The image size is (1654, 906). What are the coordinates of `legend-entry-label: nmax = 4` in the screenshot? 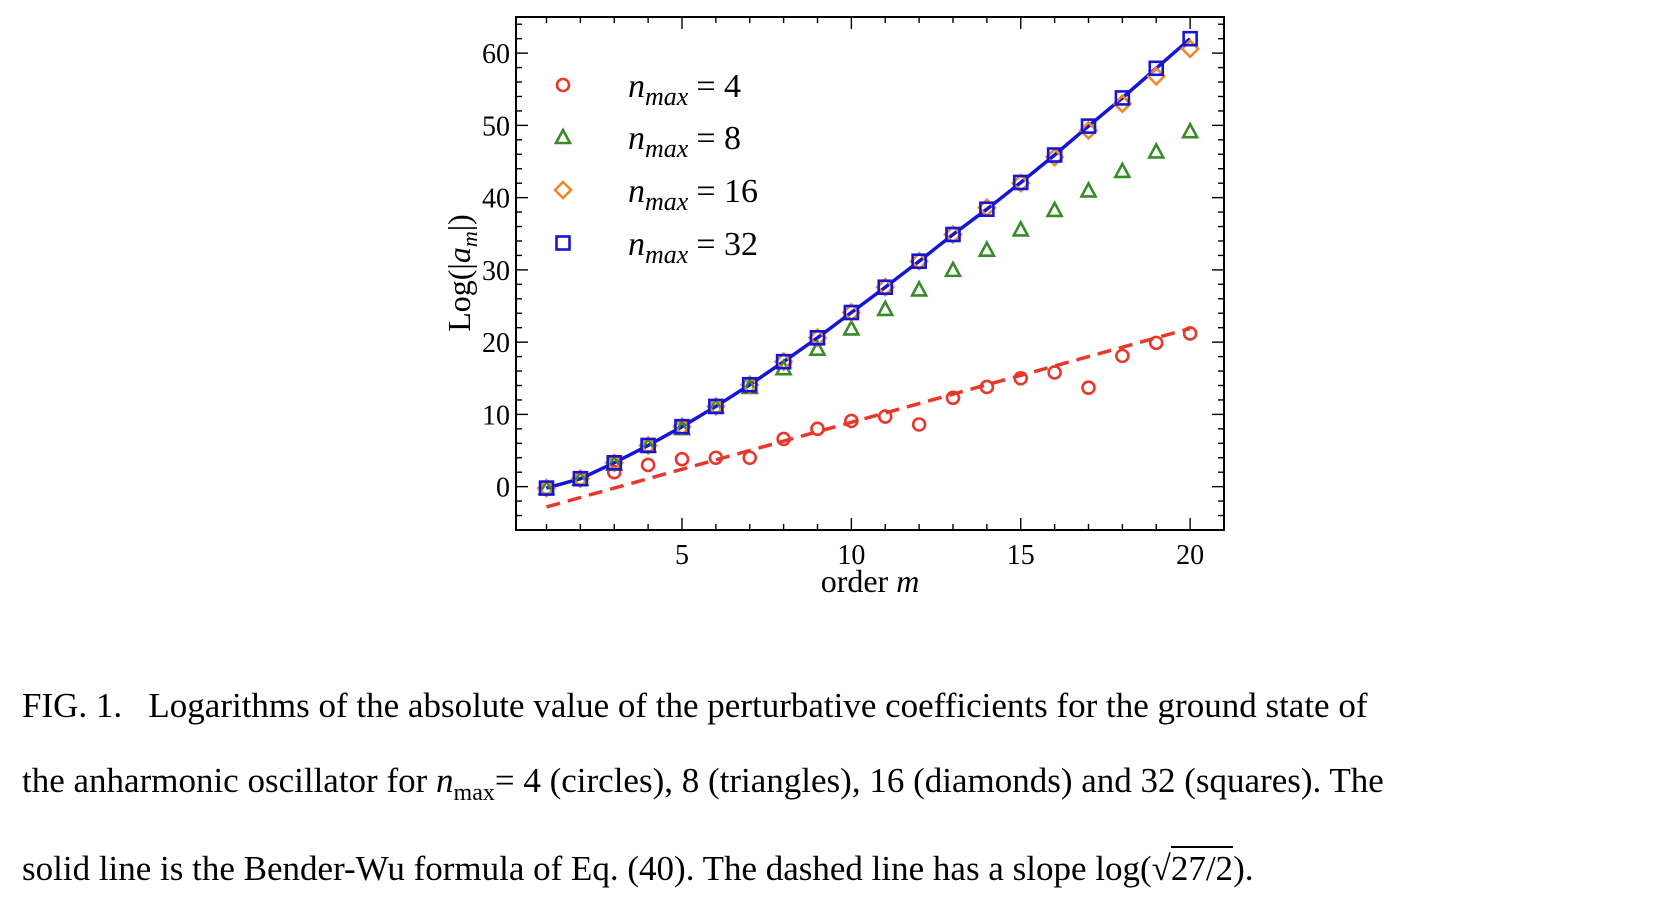 It's located at (684, 89).